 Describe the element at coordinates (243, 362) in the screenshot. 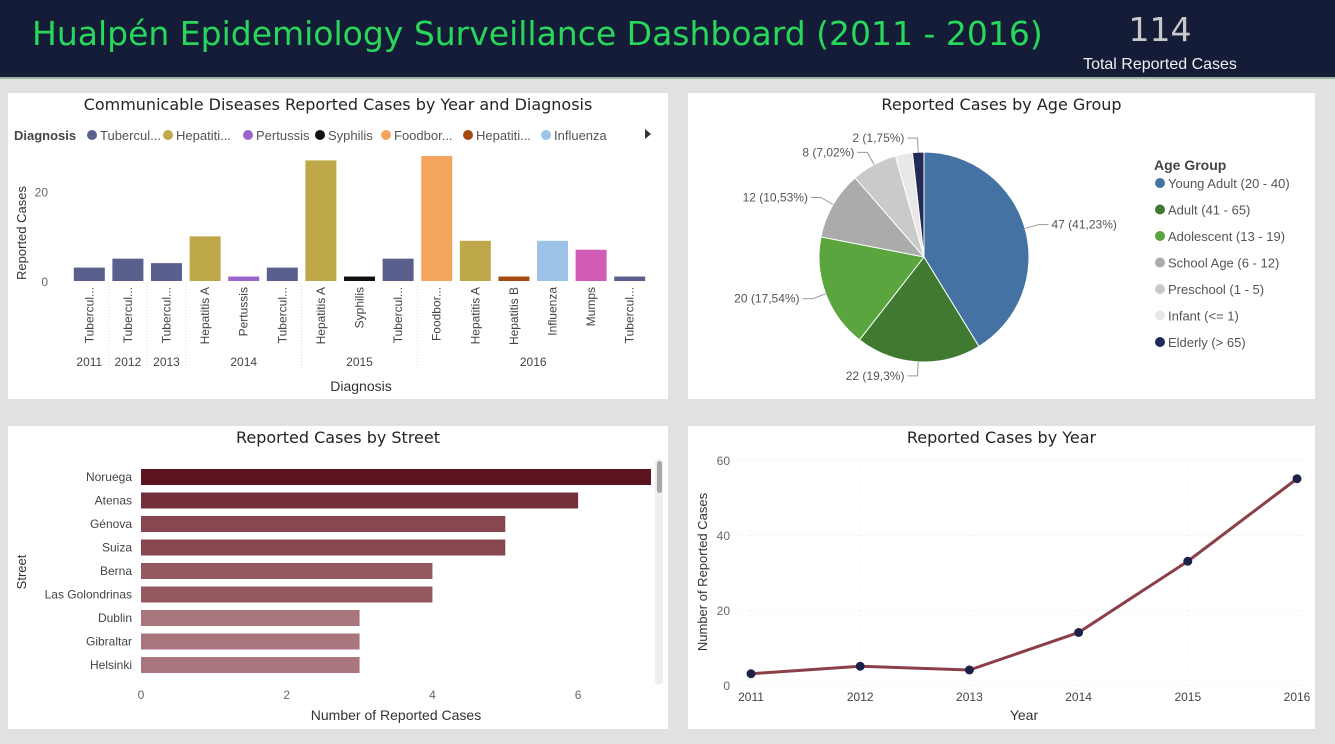

I see `year-group-label: 2014` at that location.